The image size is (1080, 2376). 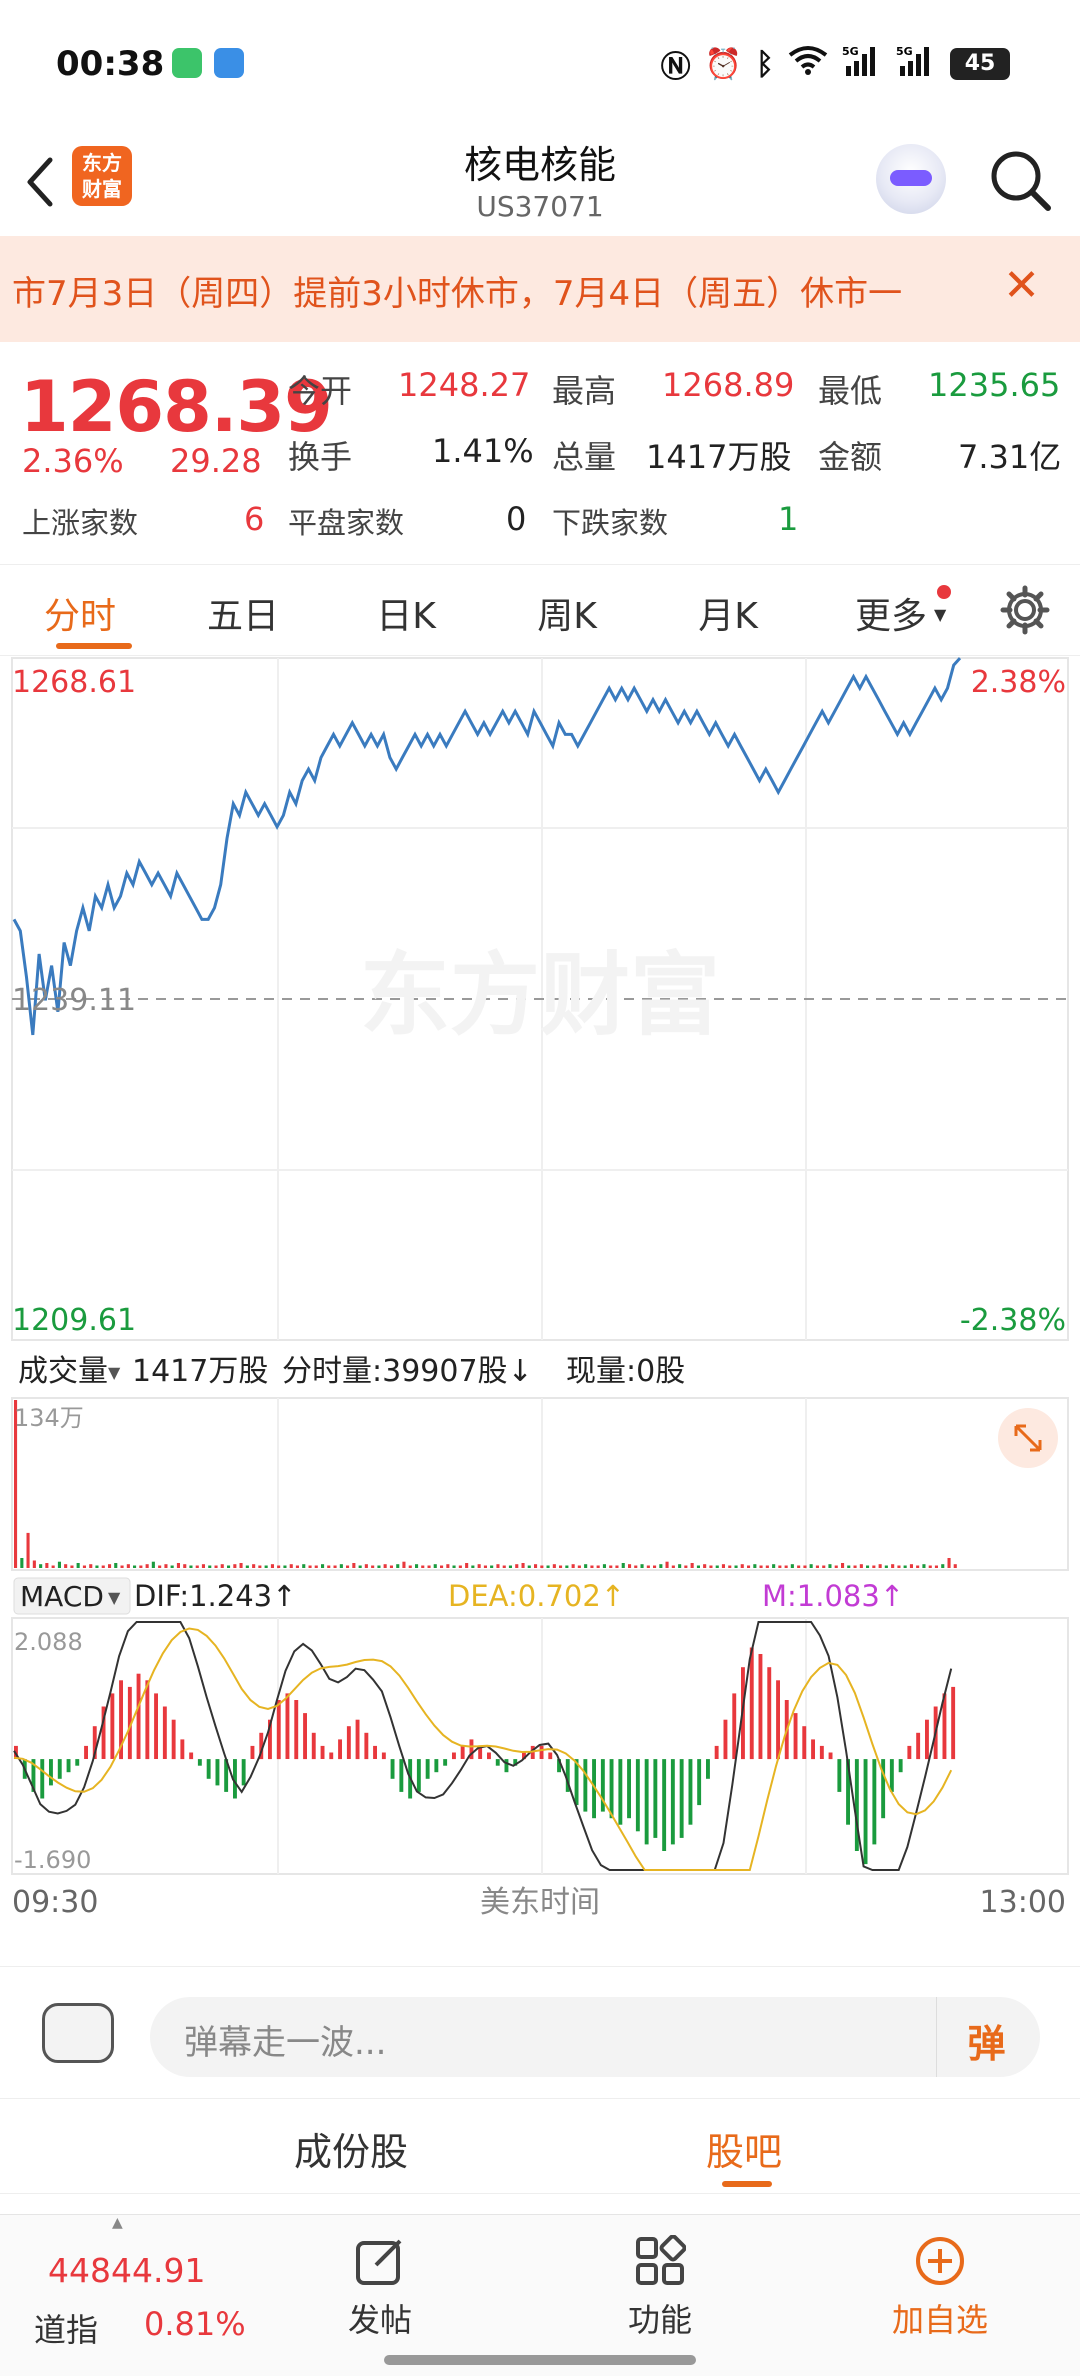 I want to click on message-list-icon, so click(x=78, y=2033).